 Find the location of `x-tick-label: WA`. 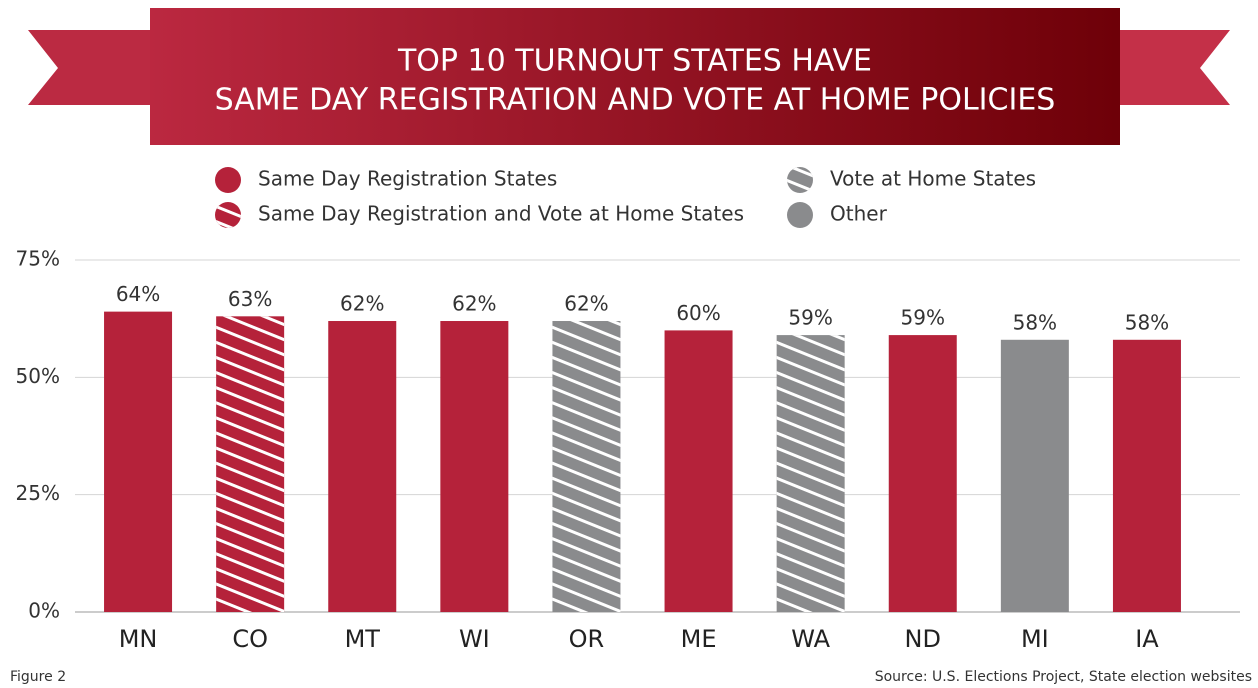

x-tick-label: WA is located at coordinates (810, 639).